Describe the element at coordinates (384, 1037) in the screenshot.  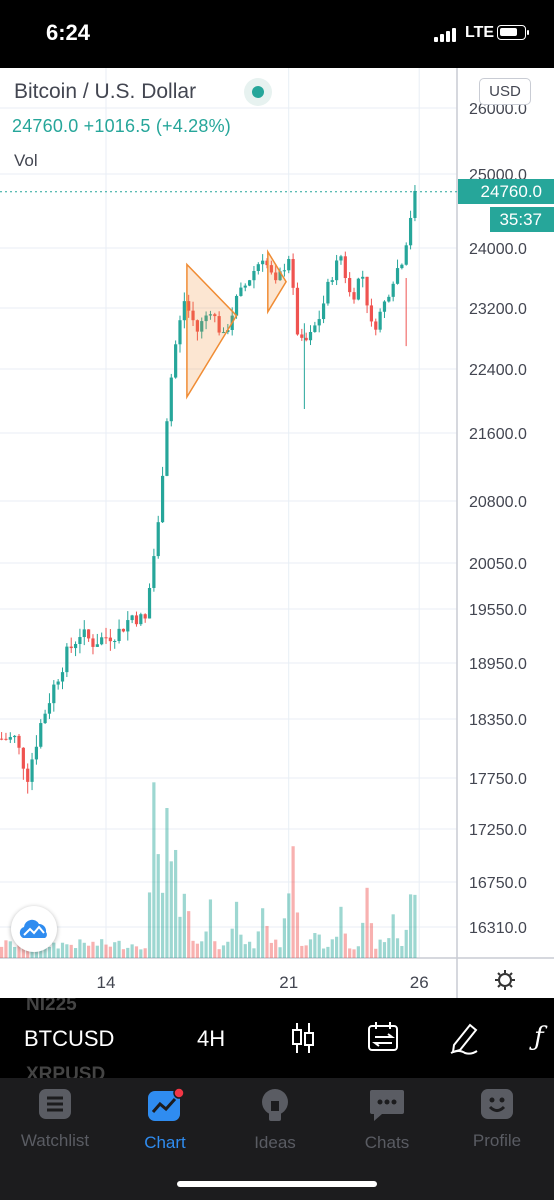
I see `compare-calendar-icon` at that location.